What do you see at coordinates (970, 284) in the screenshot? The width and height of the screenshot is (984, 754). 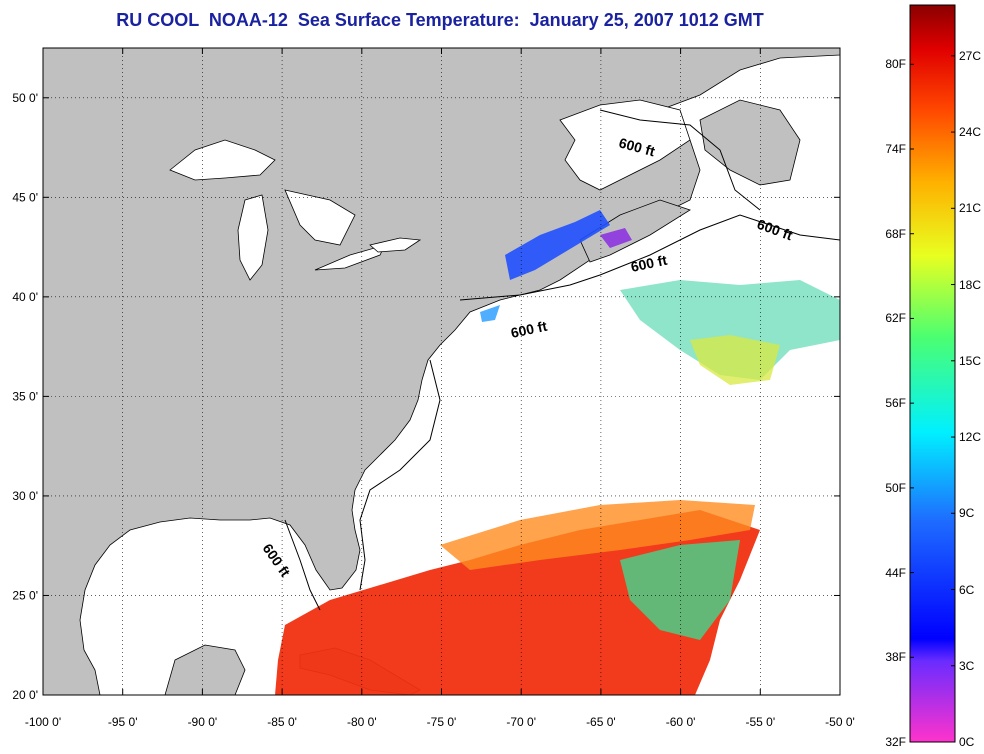 I see `colorbar-c-label: 18C` at bounding box center [970, 284].